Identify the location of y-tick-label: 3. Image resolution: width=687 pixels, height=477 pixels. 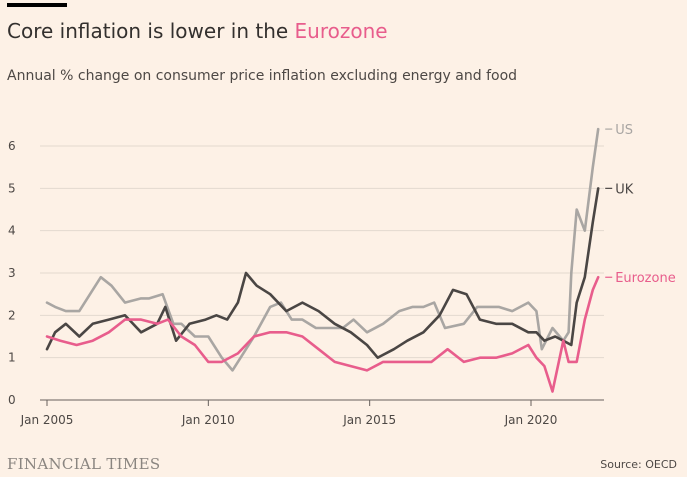
(12, 273).